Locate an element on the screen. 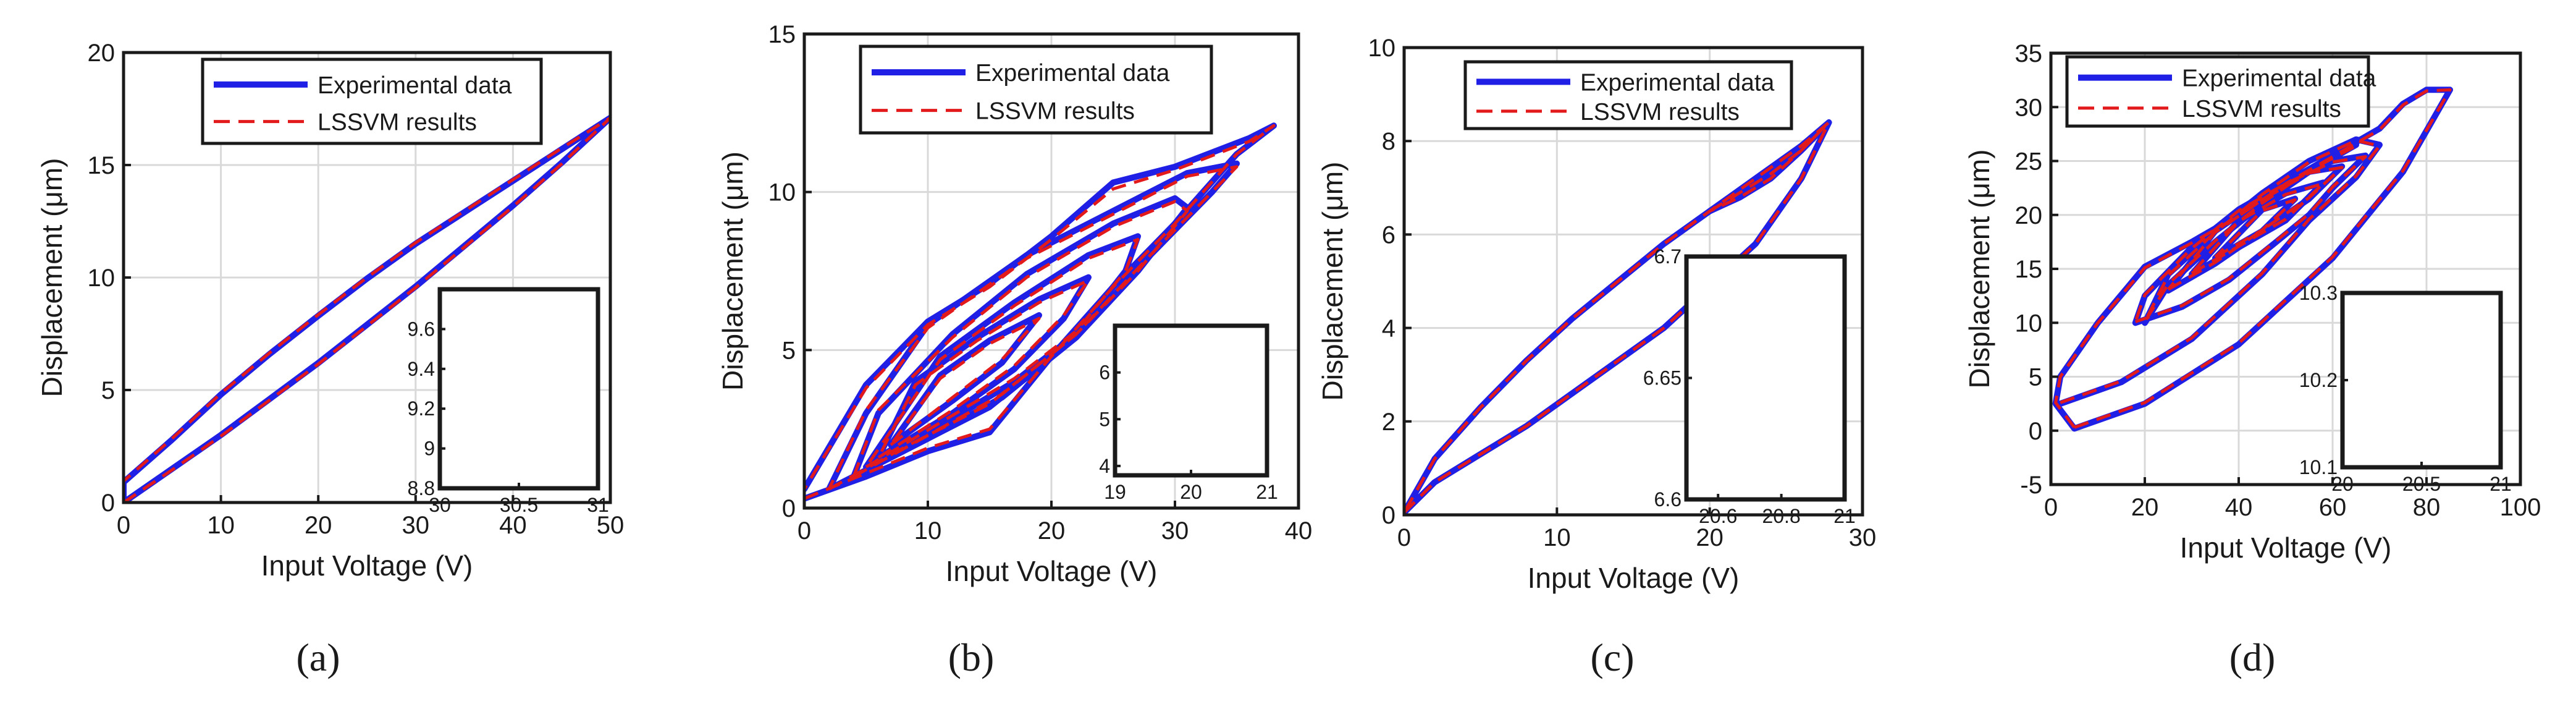 This screenshot has height=704, width=2576. inset-y-tick-label: 6.6 is located at coordinates (1668, 499).